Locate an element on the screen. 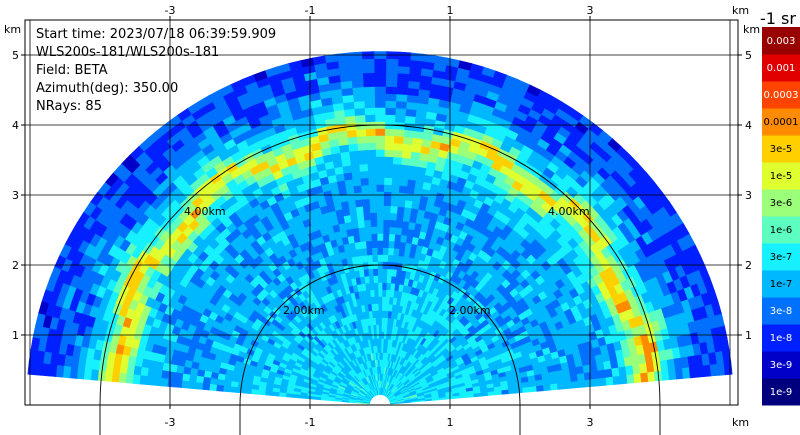 This screenshot has width=800, height=435. colorbar-tick-label: 3e-9 is located at coordinates (781, 365).